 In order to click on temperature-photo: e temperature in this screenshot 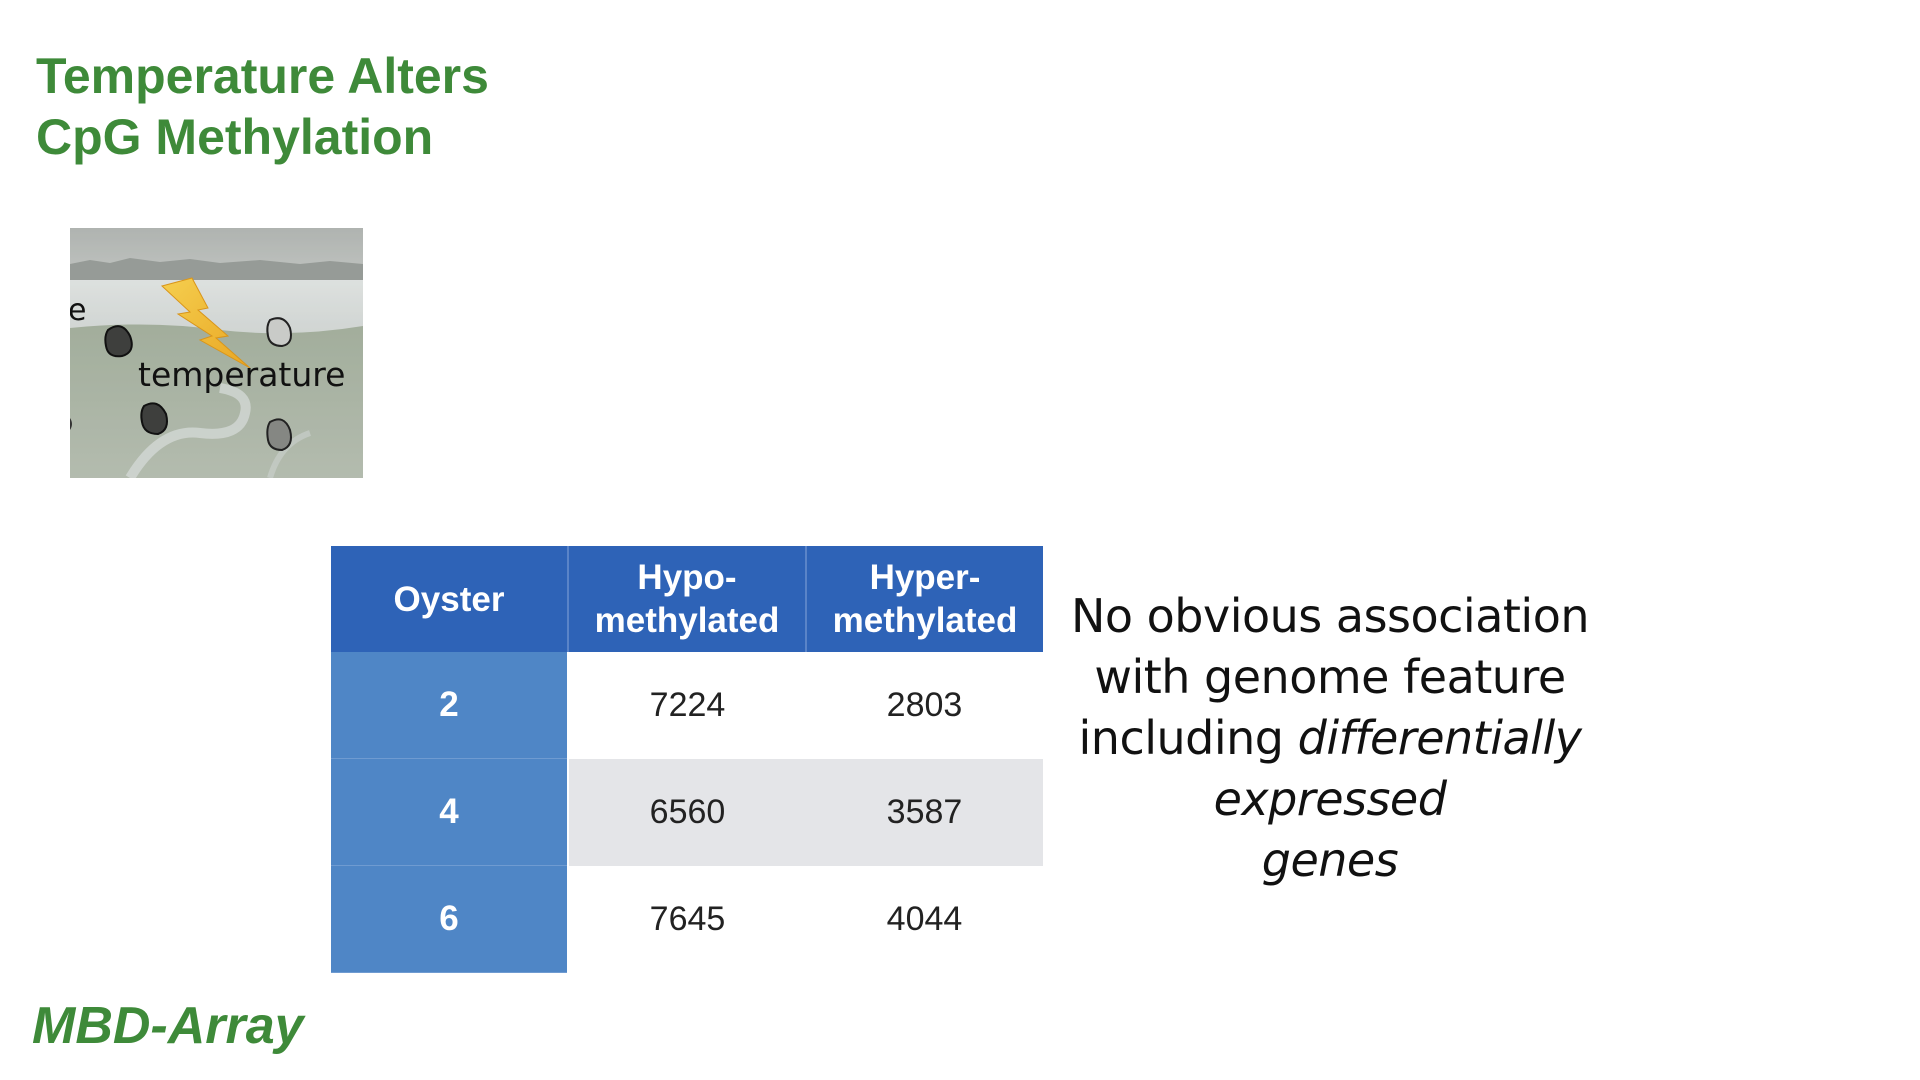, I will do `click(216, 353)`.